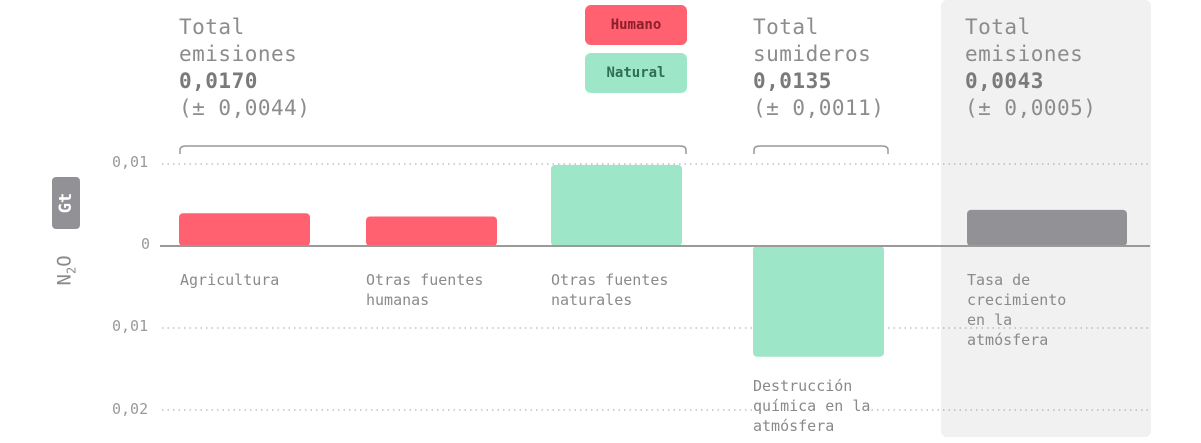 This screenshot has width=1201, height=443. I want to click on total-emissions-line2: emisiones, so click(238, 54).